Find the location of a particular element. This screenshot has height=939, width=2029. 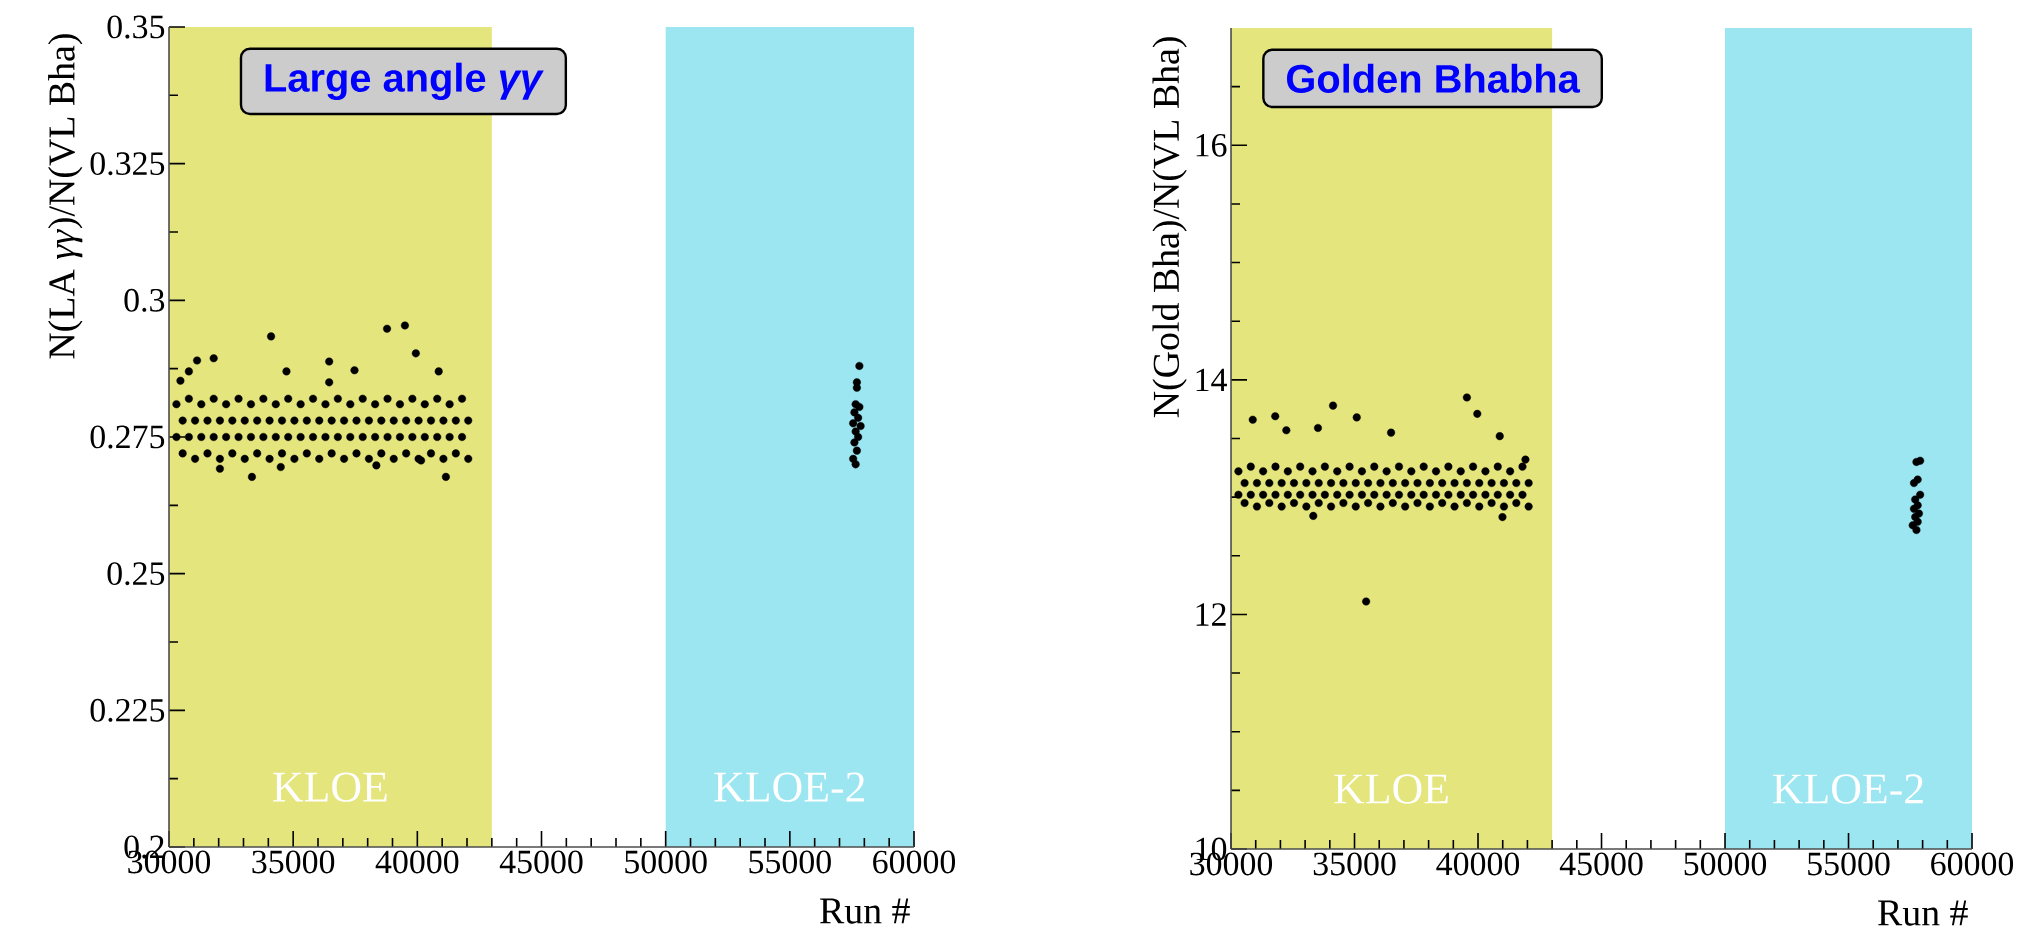

text: Golden Bhabha is located at coordinates (1433, 78).